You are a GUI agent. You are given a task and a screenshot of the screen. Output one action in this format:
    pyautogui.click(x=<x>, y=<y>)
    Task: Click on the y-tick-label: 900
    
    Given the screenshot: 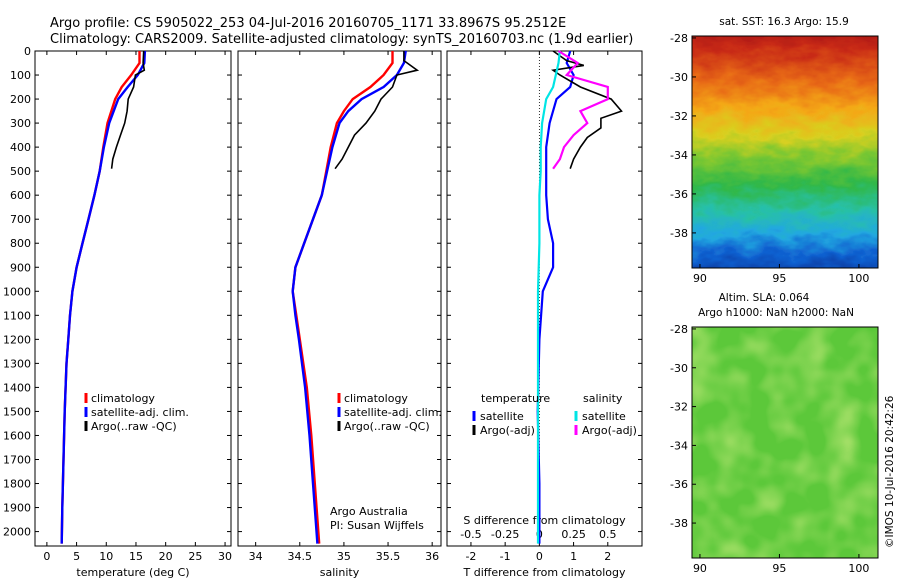 What is the action you would take?
    pyautogui.click(x=20, y=267)
    